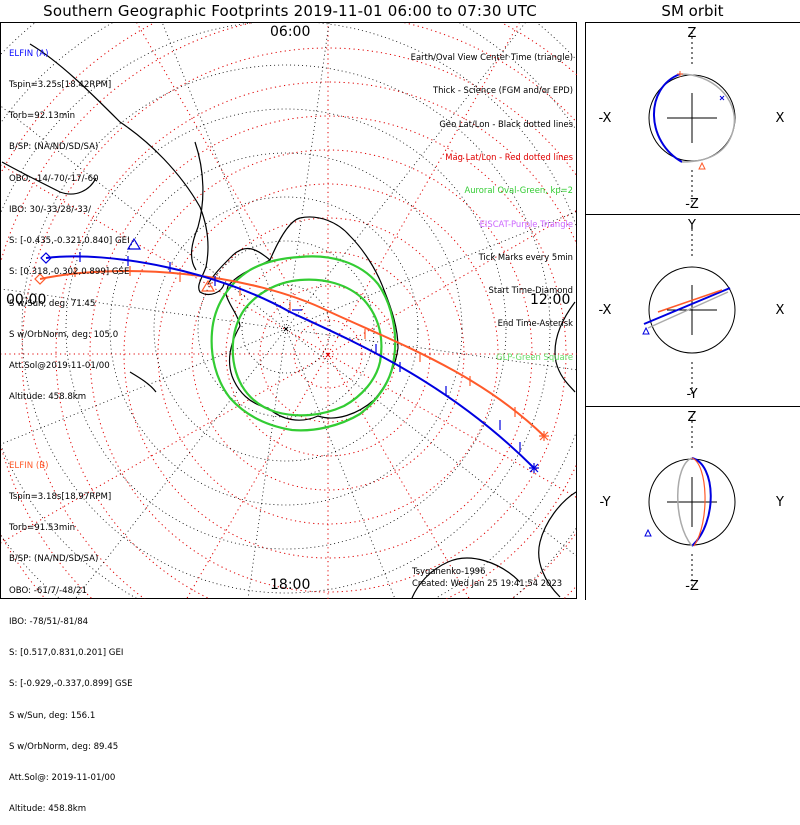 Image resolution: width=800 pixels, height=825 pixels. I want to click on legend-item: Geo Lat/Lon - Black dotted lines, so click(506, 123).